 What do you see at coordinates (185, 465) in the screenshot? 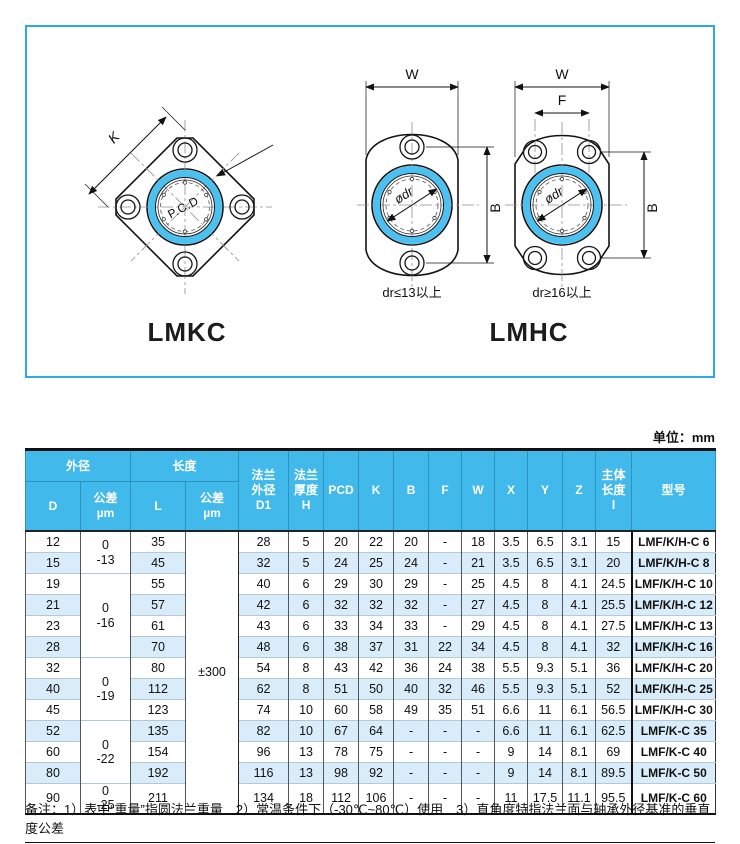
I see `column-group-length: 长度` at bounding box center [185, 465].